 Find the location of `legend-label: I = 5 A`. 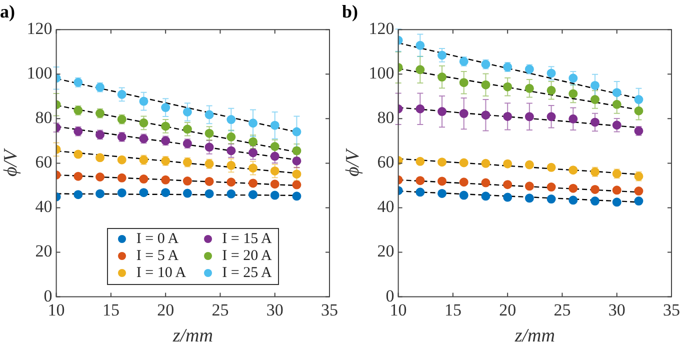

legend-label: I = 5 A is located at coordinates (157, 256).